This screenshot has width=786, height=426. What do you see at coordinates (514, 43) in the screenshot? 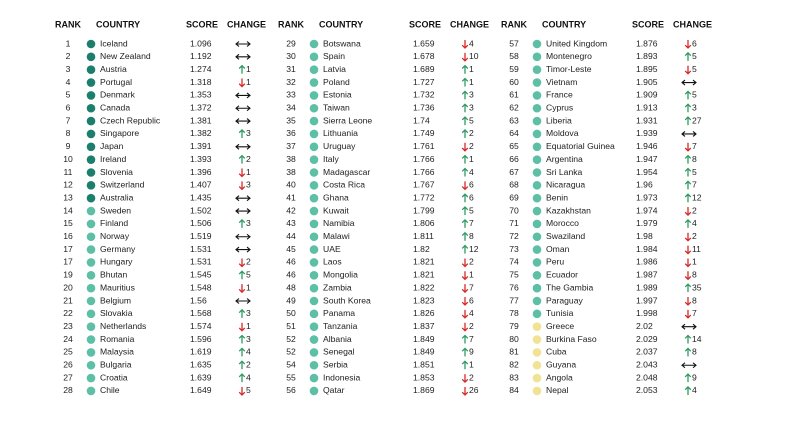
I see `rank: 57` at bounding box center [514, 43].